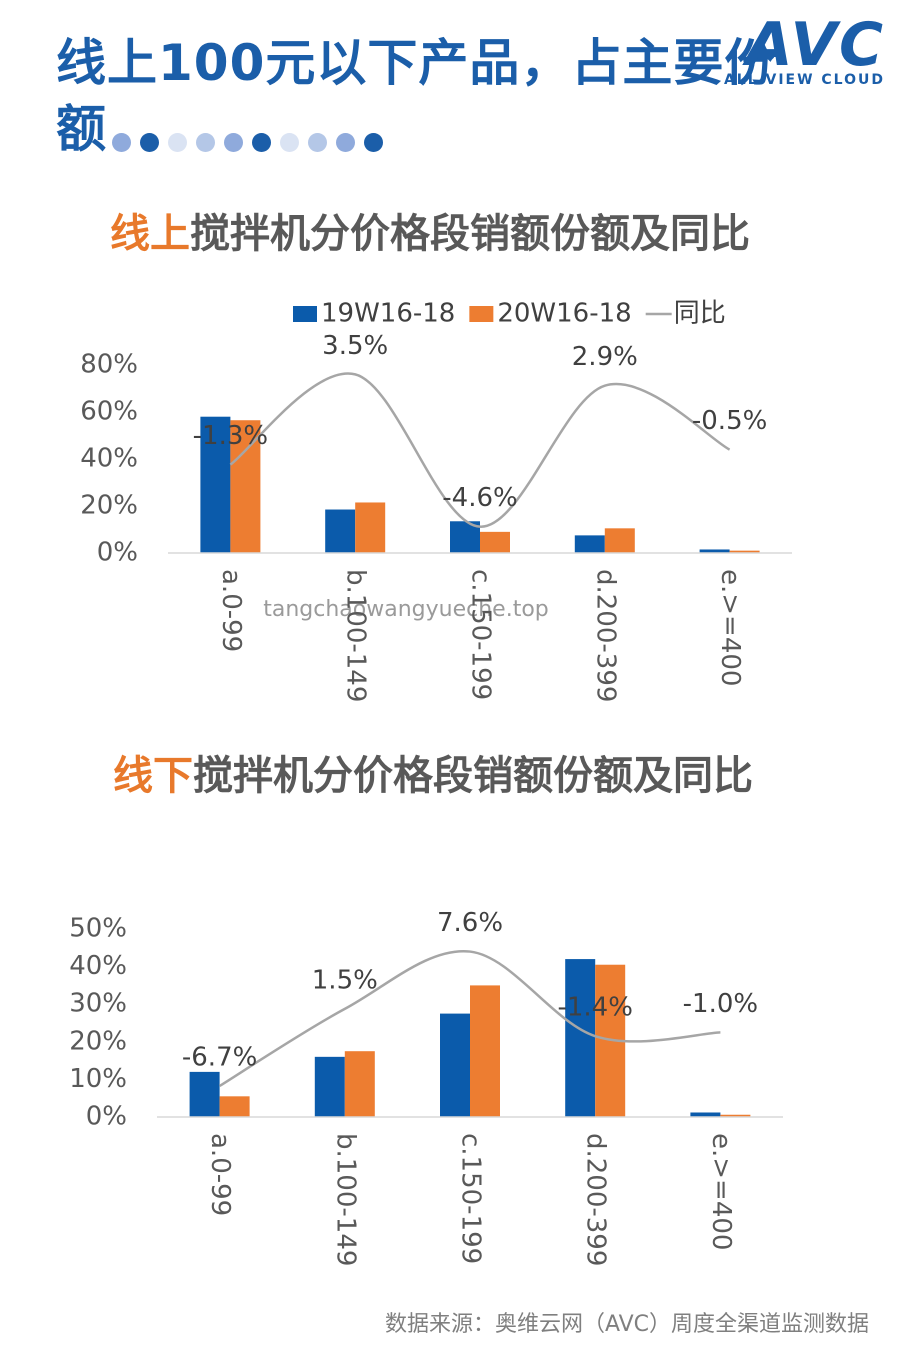 The height and width of the screenshot is (1361, 907). What do you see at coordinates (247, 142) in the screenshot?
I see `decor-dots` at bounding box center [247, 142].